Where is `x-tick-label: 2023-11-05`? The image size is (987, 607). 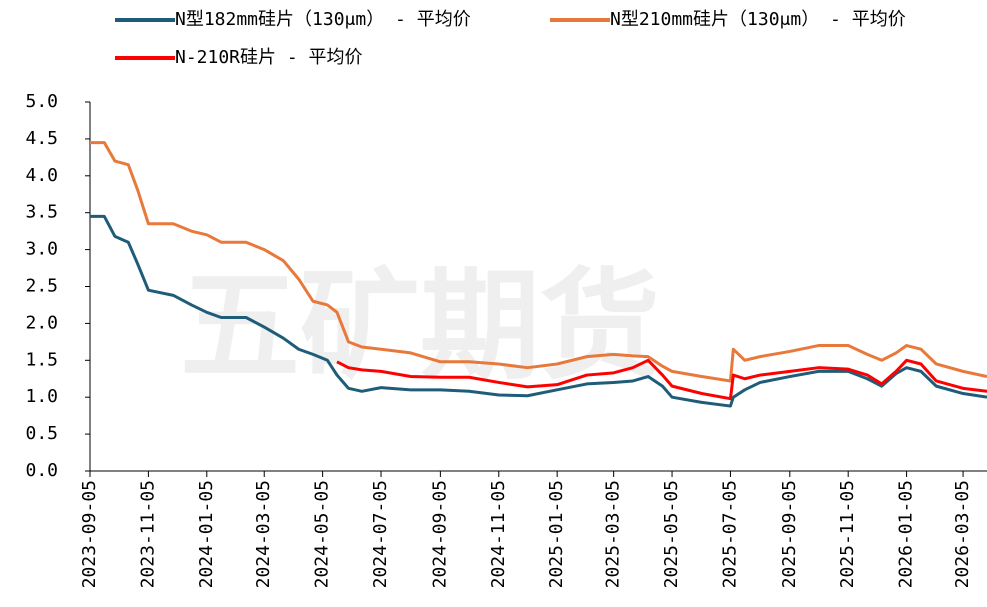
x-tick-label: 2023-11-05 is located at coordinates (147, 534).